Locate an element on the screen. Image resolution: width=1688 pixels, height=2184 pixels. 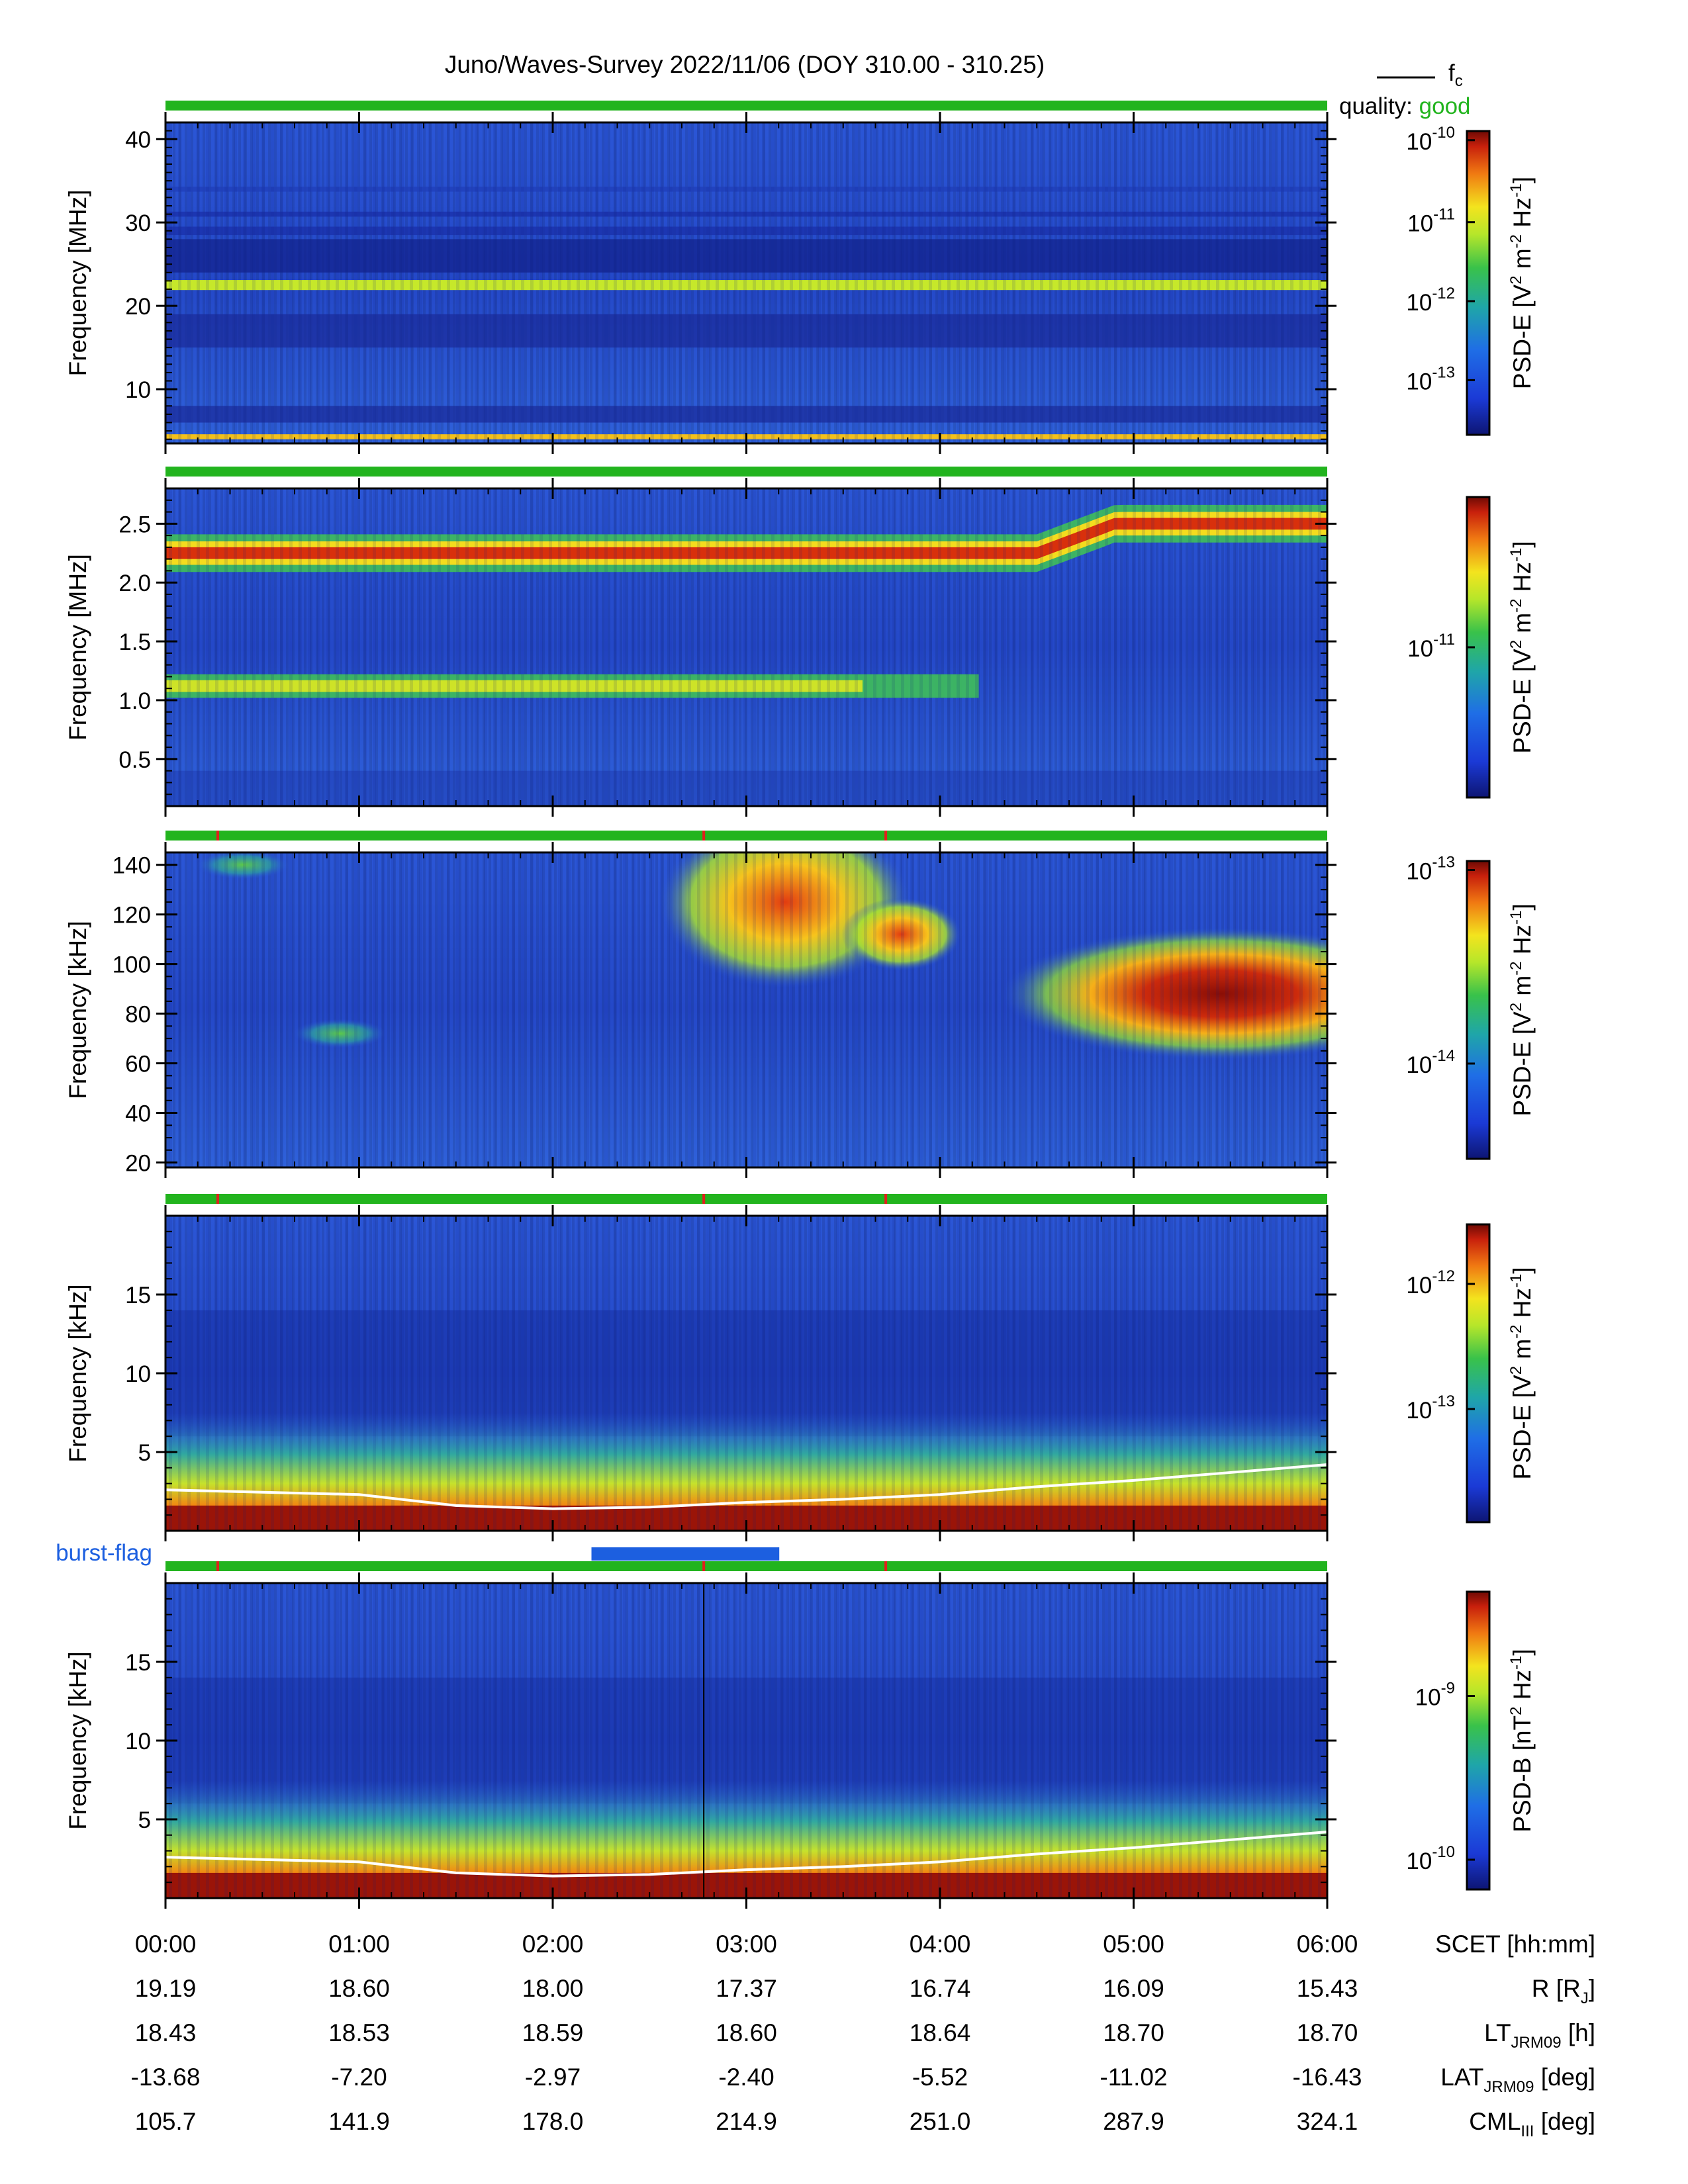
ephemeris-label: LATJRM09 [deg] is located at coordinates (1517, 2080).